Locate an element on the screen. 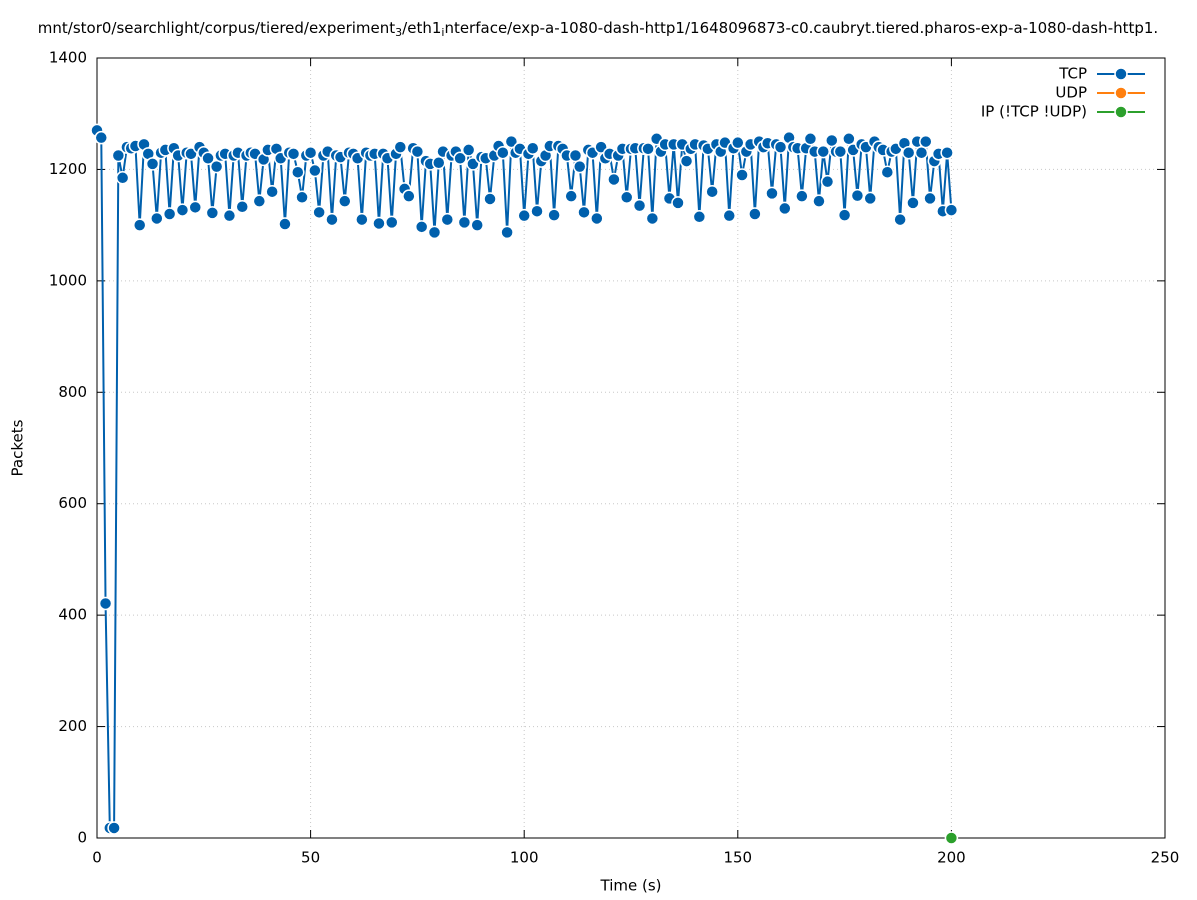 The image size is (1197, 900). legend-label: IP (!TCP !UDP) is located at coordinates (1034, 112).